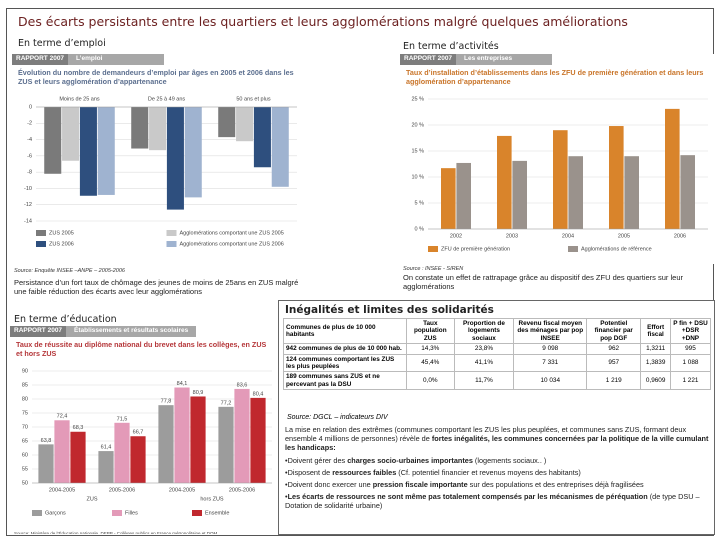 This screenshot has width=720, height=540. I want to click on y-tick-label: -2, so click(29, 124).